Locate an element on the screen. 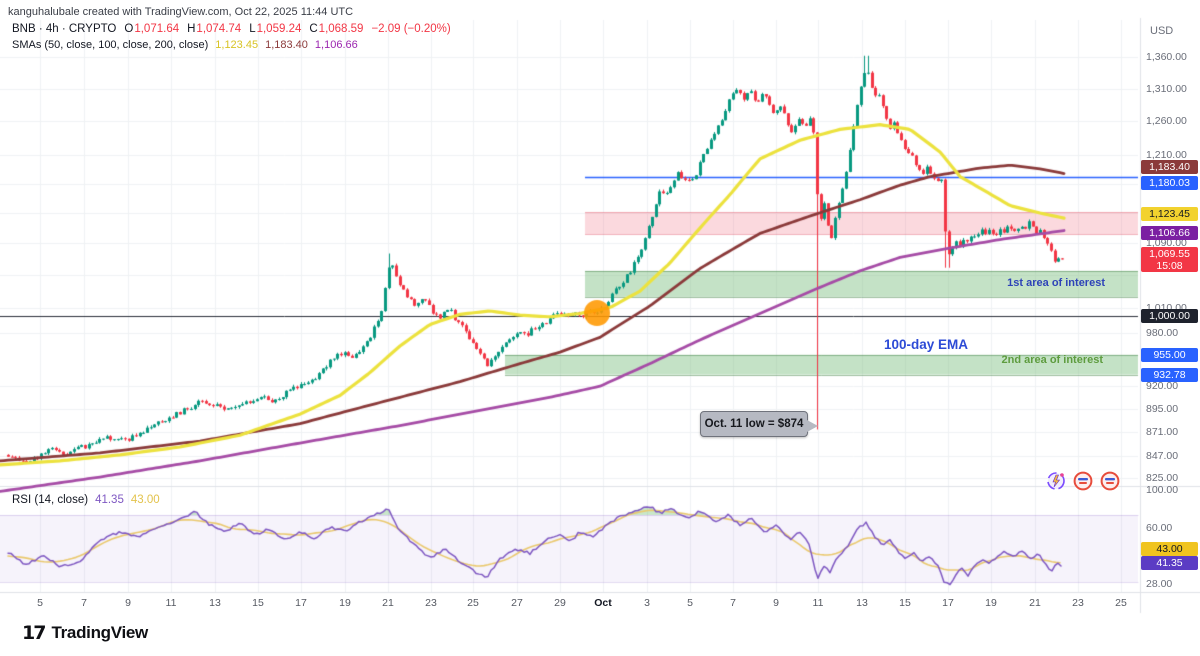  time-axis-label: 29 is located at coordinates (560, 603).